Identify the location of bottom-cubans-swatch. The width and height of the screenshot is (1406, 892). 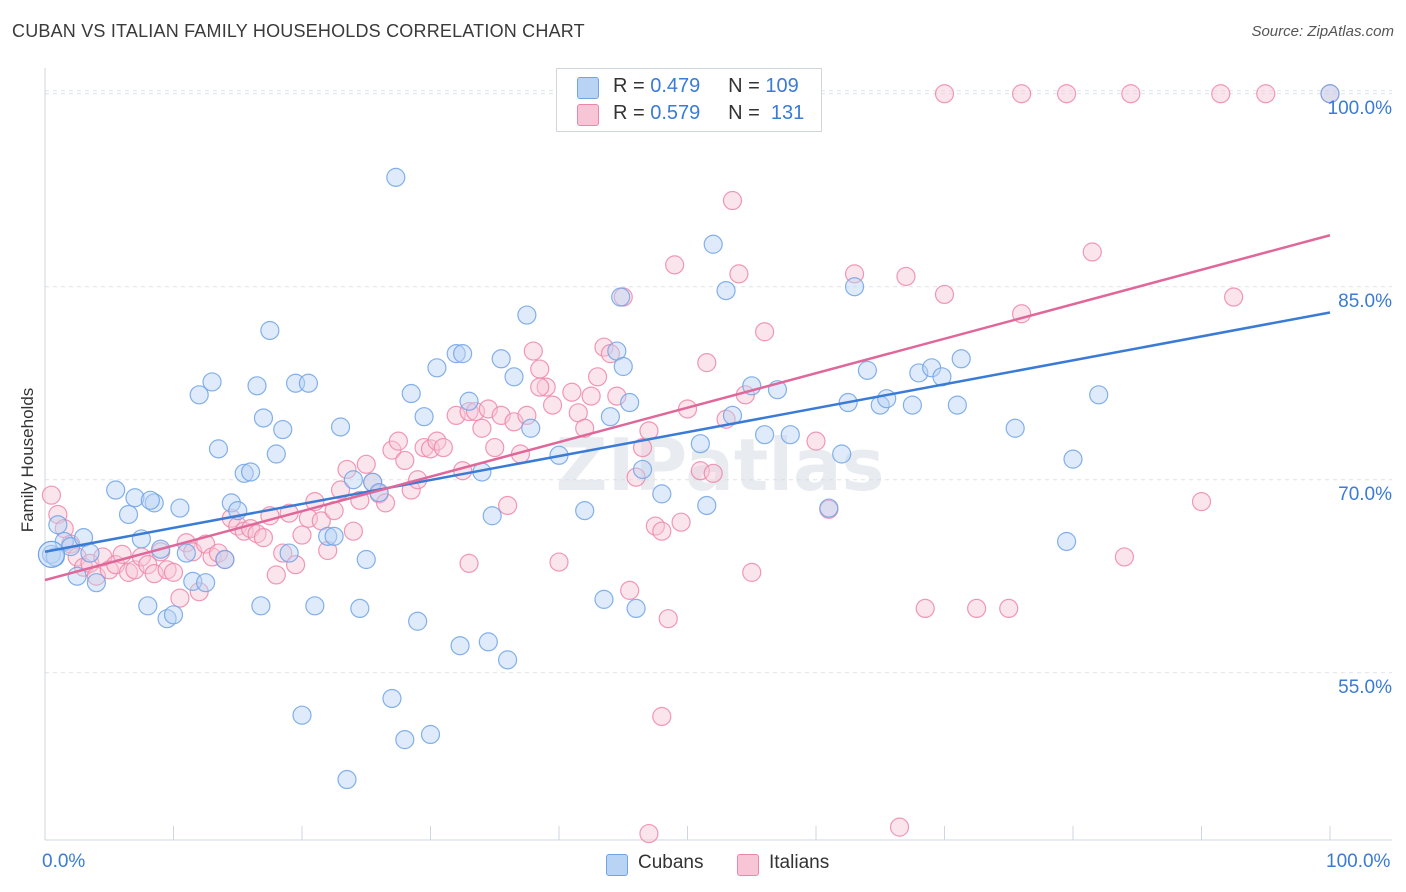
(617, 865).